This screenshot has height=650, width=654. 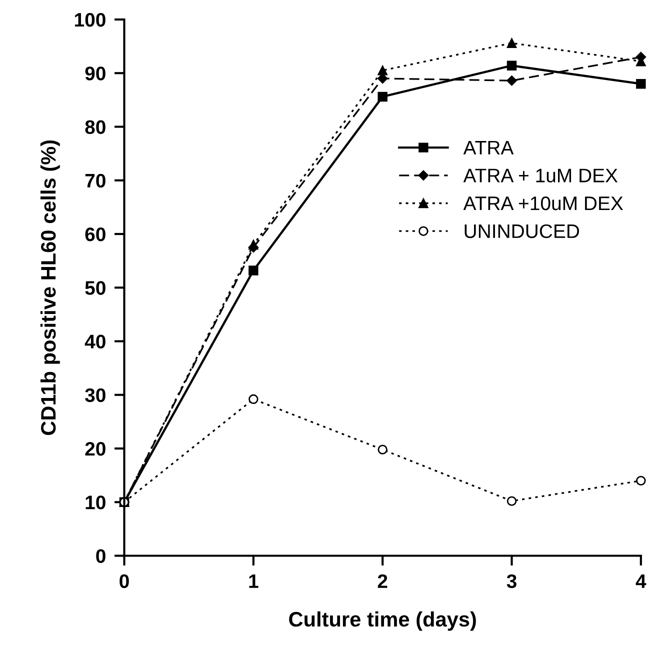 I want to click on y-tick-label: 80, so click(x=95, y=127).